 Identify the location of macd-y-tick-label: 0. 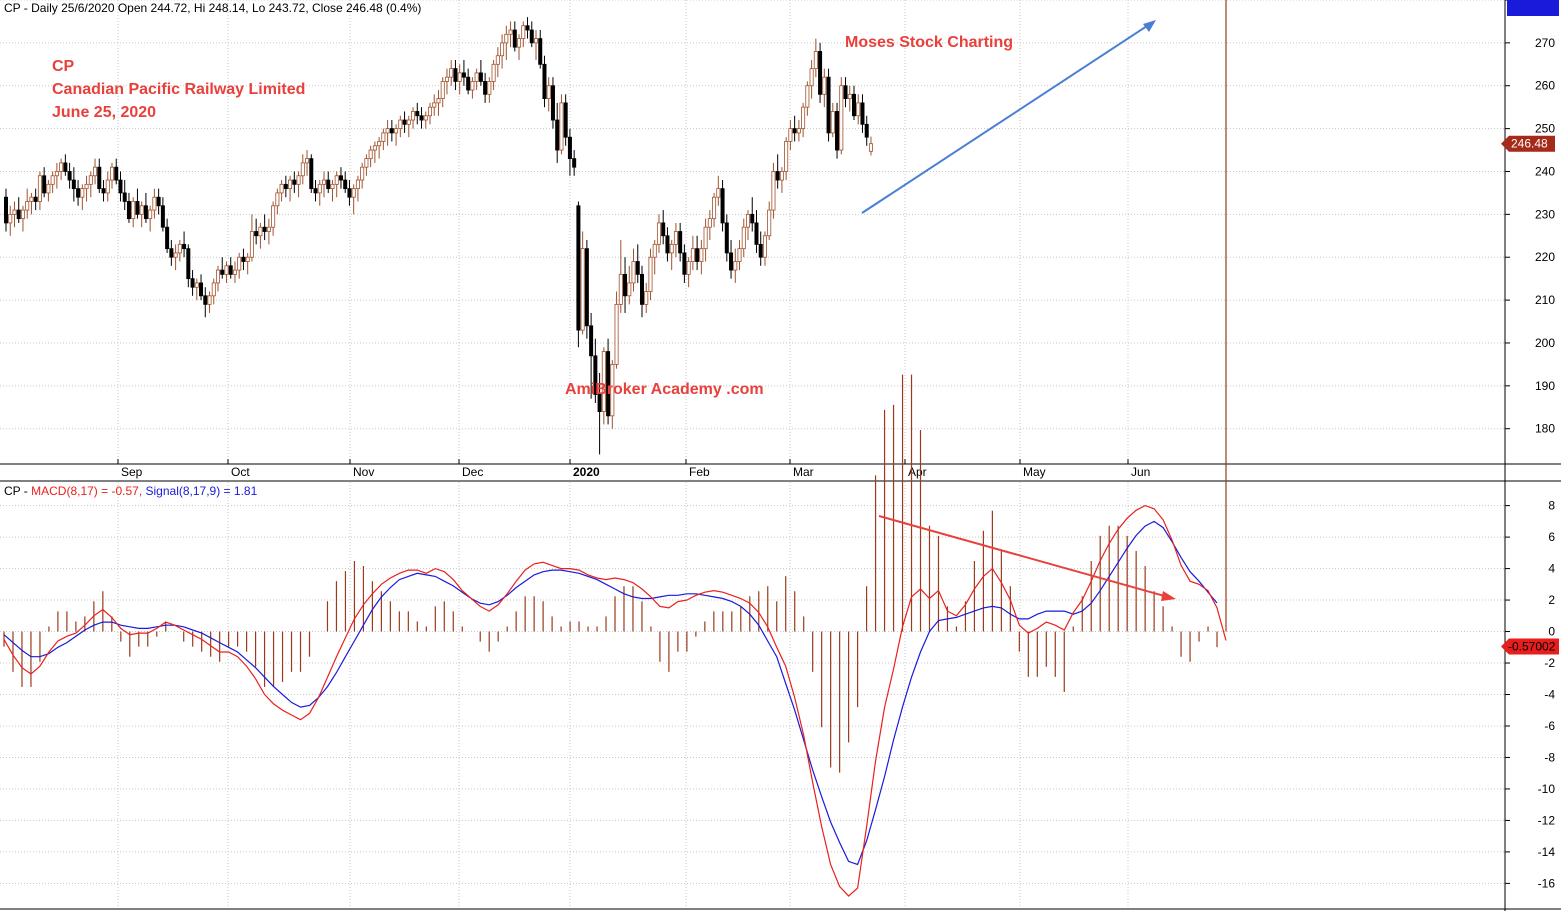
(1551, 632).